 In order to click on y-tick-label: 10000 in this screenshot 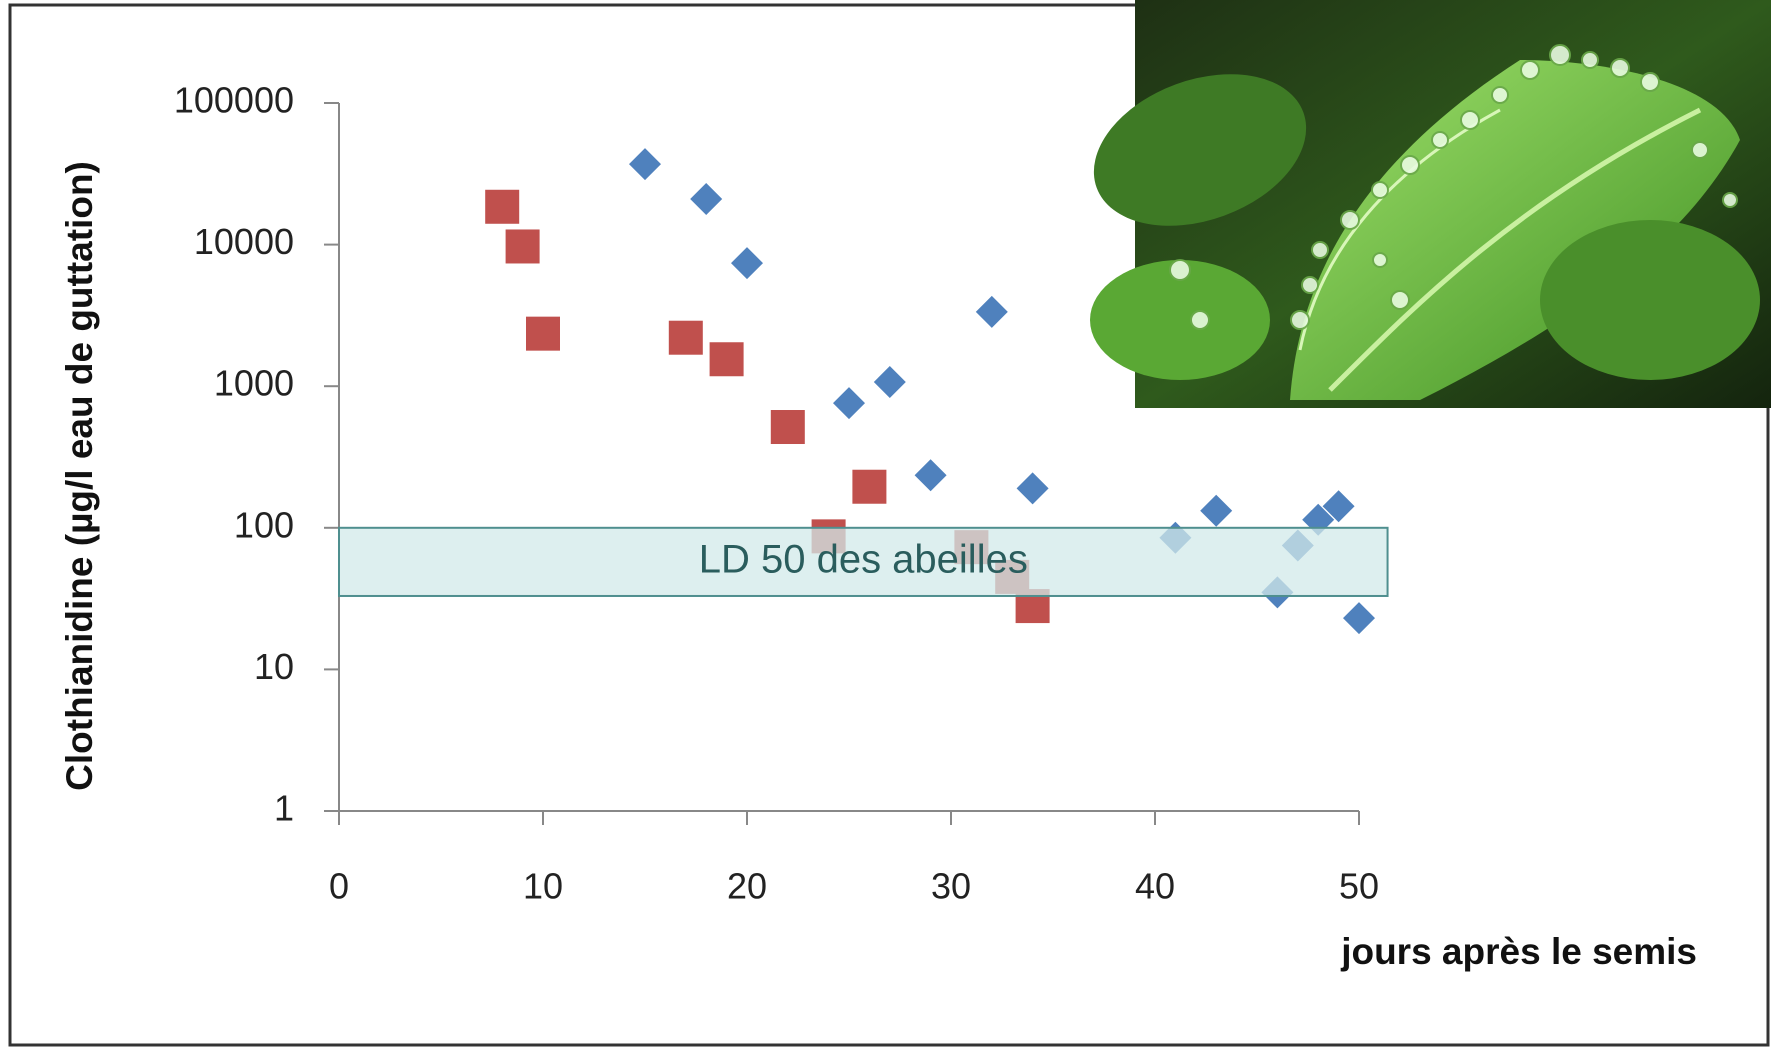, I will do `click(244, 241)`.